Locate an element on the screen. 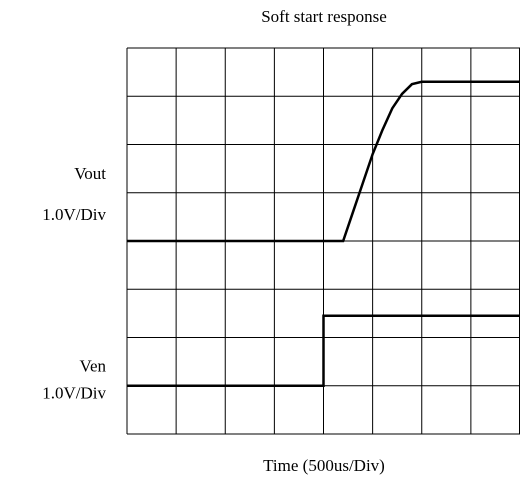 The height and width of the screenshot is (481, 521). series-name: Ven is located at coordinates (93, 366).